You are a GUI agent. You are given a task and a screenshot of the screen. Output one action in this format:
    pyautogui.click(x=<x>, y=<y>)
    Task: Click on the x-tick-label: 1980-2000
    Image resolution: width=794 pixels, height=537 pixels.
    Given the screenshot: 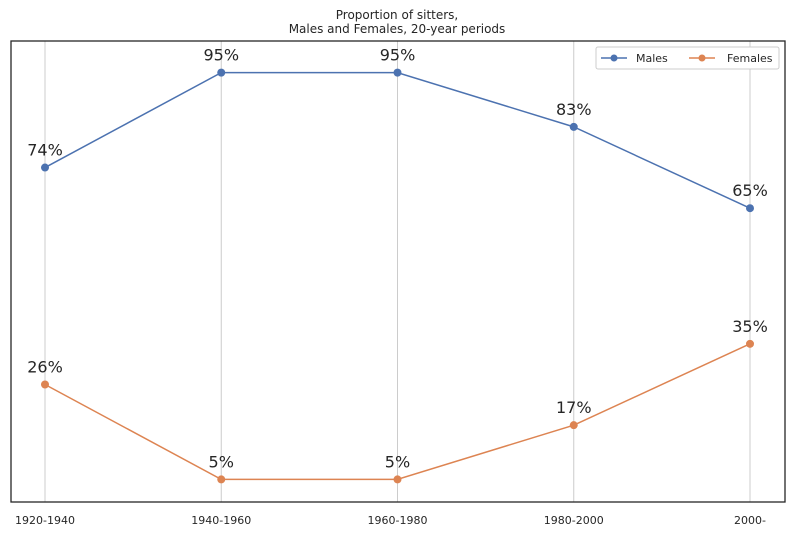 What is the action you would take?
    pyautogui.click(x=574, y=520)
    